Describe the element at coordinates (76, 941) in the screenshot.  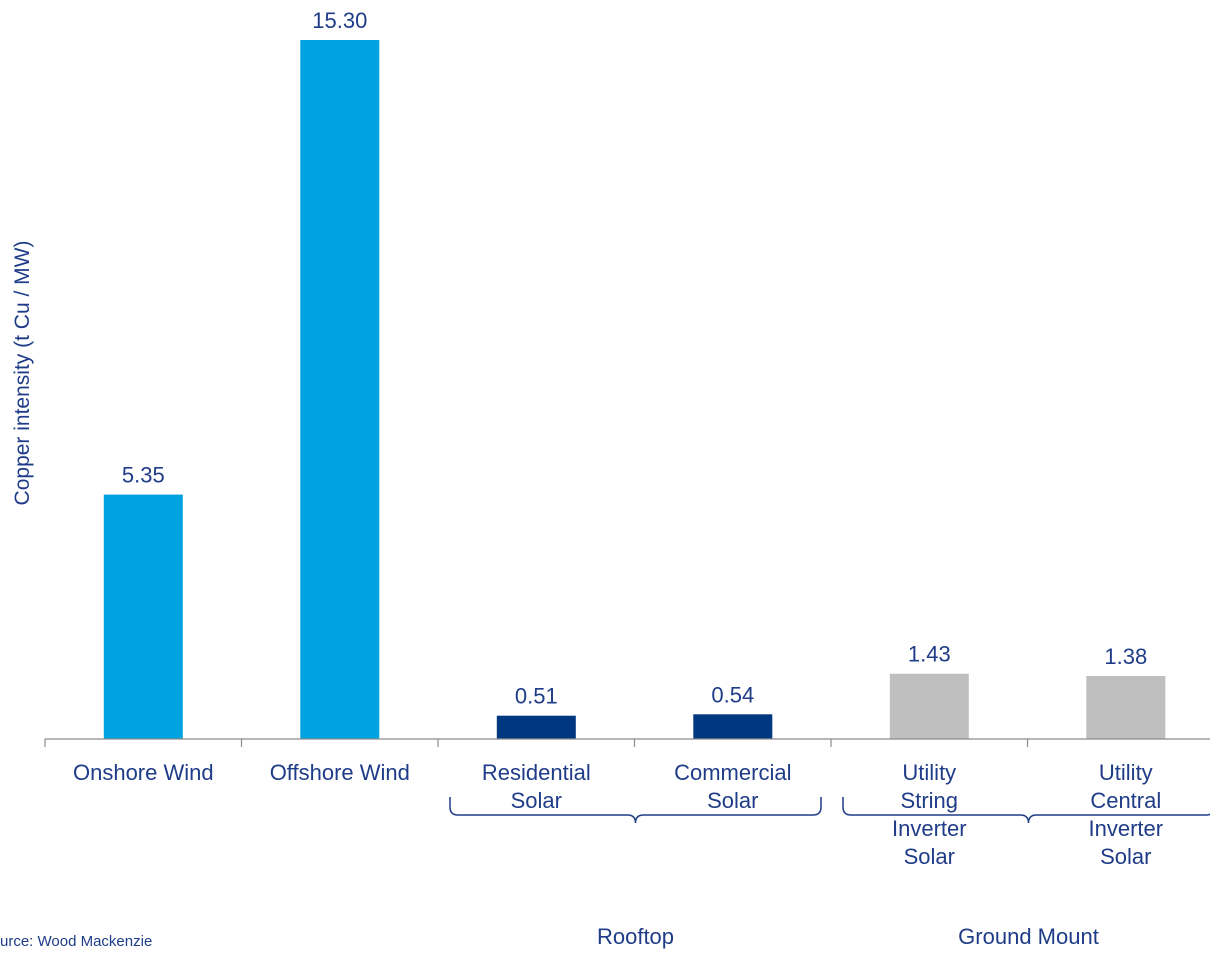
I see `source-note: urce: Wood Mackenzie` at that location.